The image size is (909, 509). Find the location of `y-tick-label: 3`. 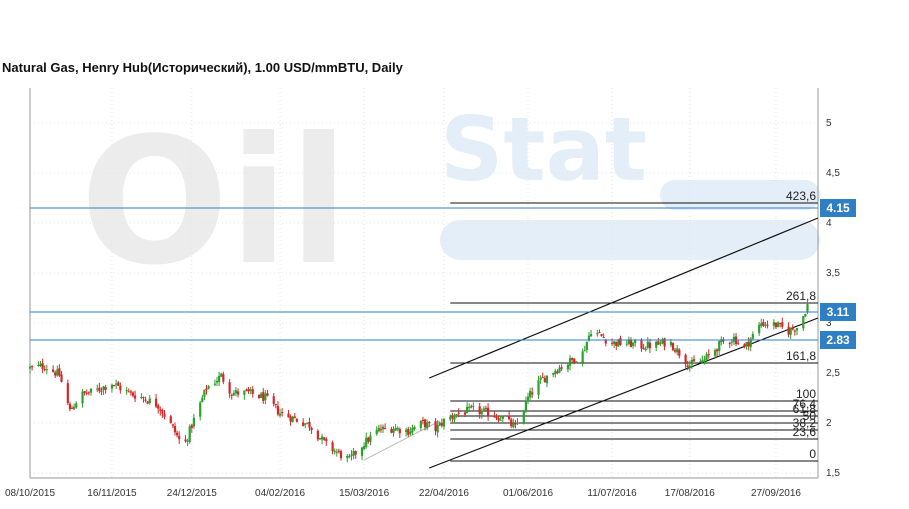

y-tick-label: 3 is located at coordinates (829, 323).